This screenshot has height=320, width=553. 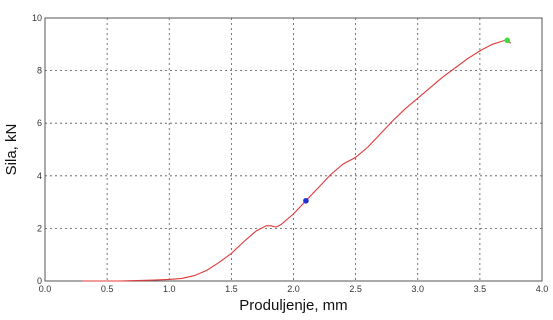 What do you see at coordinates (293, 305) in the screenshot?
I see `x-axis-label: Produljenje, mm` at bounding box center [293, 305].